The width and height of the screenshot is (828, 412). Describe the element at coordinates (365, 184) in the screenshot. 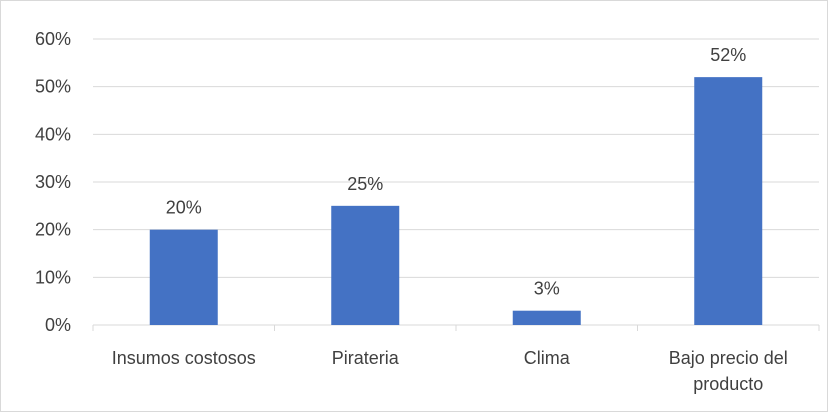

I see `data-label: 25%` at that location.